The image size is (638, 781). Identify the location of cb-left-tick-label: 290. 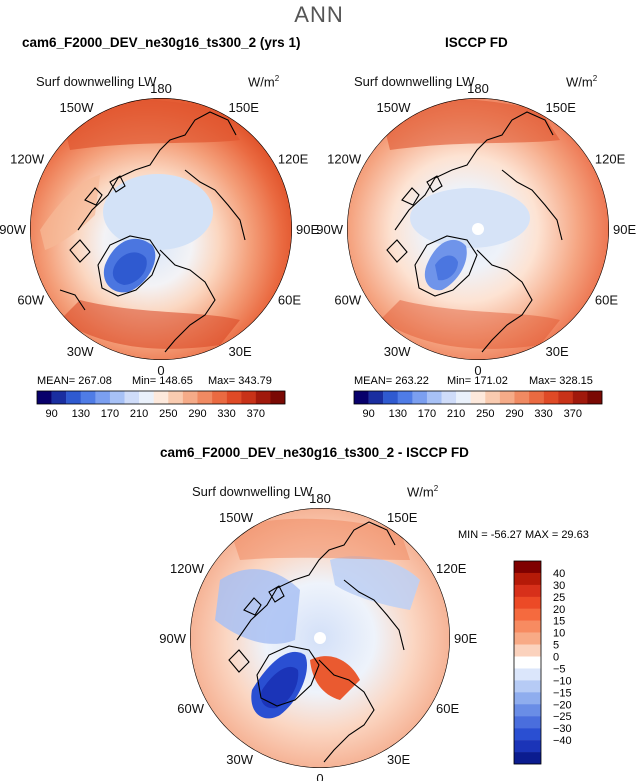
(197, 414).